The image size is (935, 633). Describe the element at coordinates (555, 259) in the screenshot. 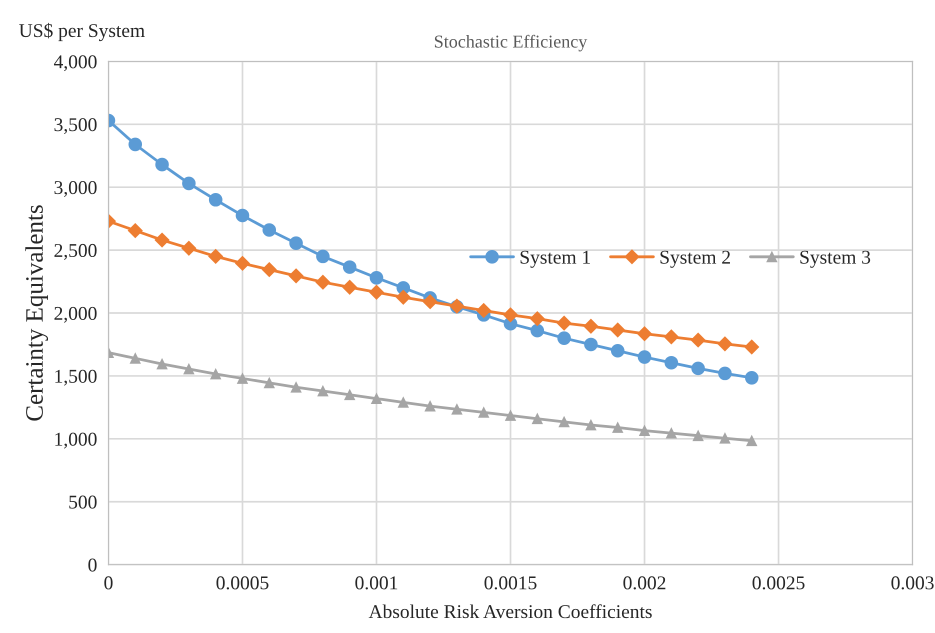

I see `legend-label: System 1` at that location.